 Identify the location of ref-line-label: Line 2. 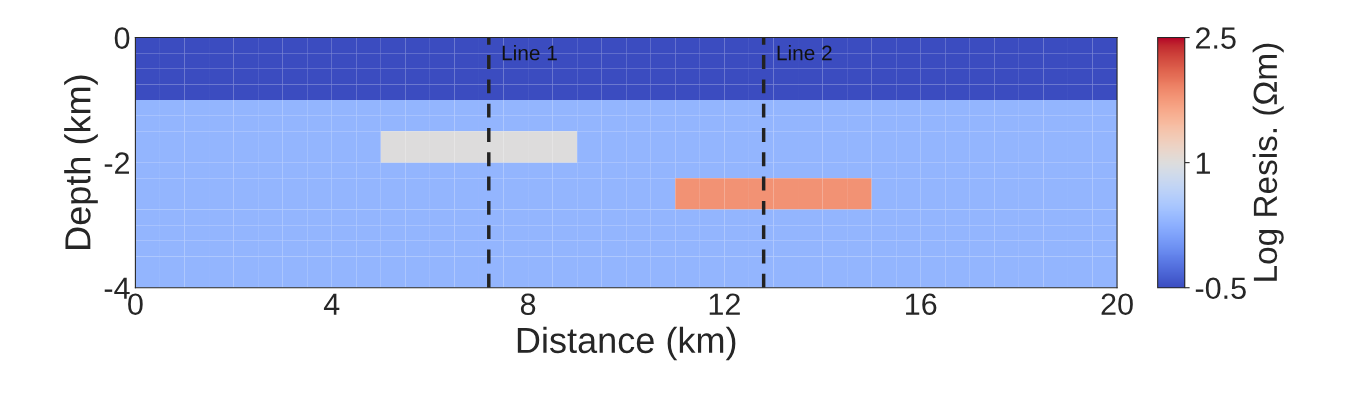
(804, 53).